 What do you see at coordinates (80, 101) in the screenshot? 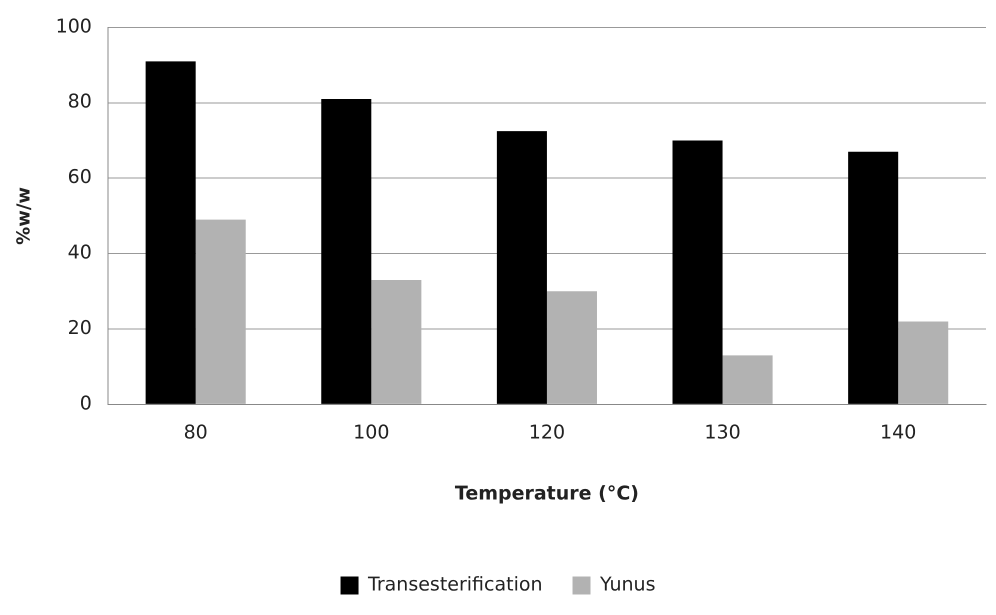
I see `y-tick-label: 80` at bounding box center [80, 101].